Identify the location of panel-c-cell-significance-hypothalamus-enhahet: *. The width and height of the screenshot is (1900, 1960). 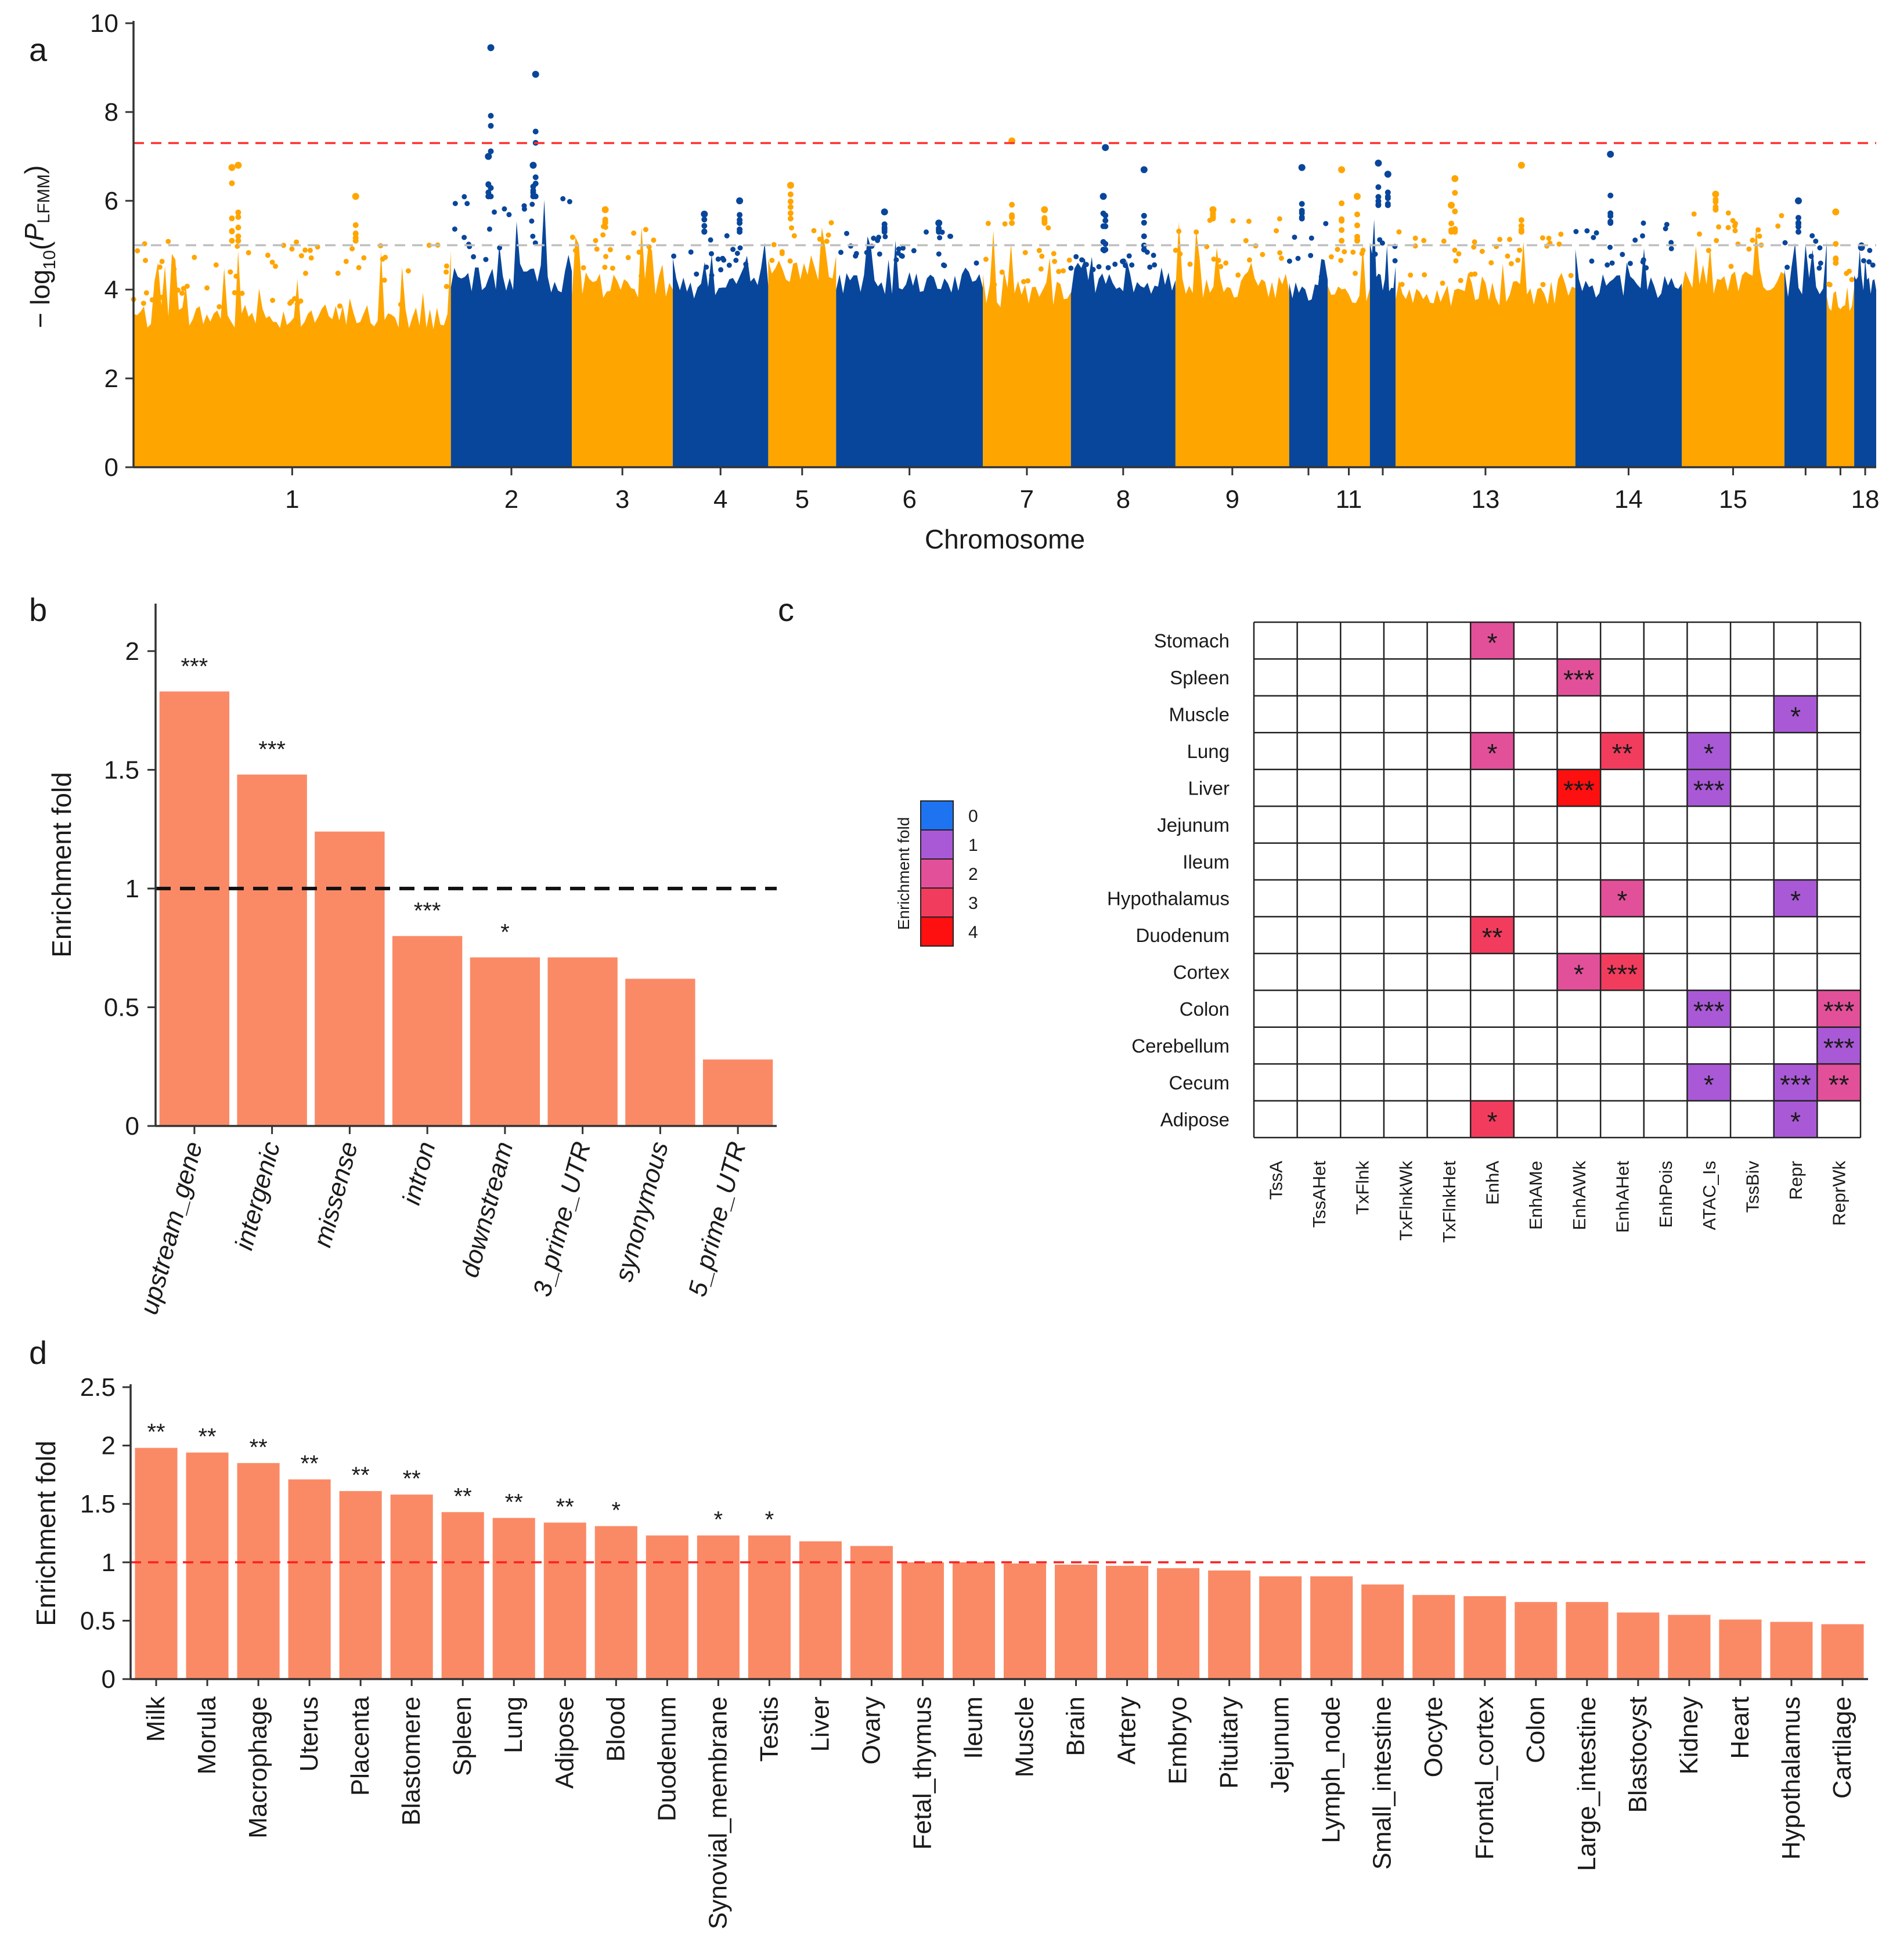
(1622, 901).